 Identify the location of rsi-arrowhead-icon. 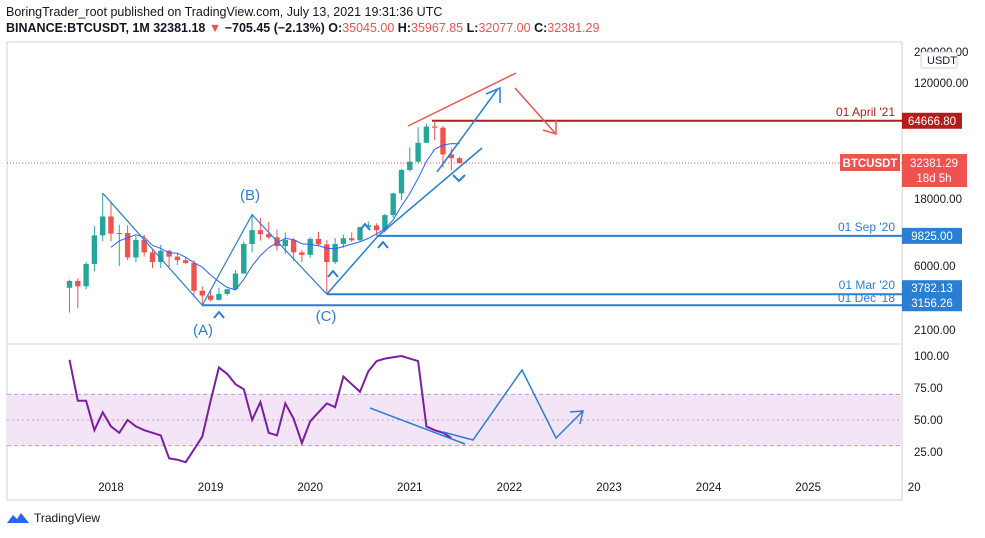
(576, 417).